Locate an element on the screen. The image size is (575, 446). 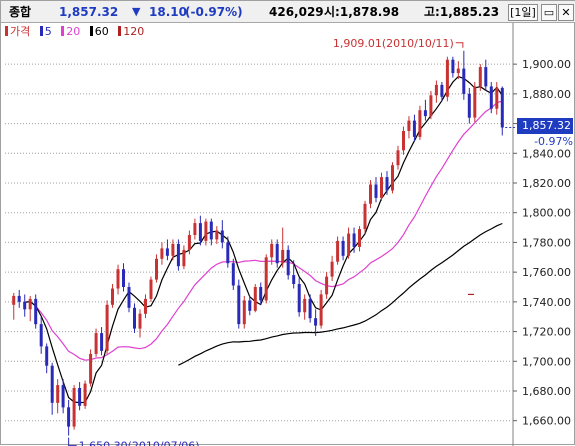
ma5-legend-marker is located at coordinates (41, 31).